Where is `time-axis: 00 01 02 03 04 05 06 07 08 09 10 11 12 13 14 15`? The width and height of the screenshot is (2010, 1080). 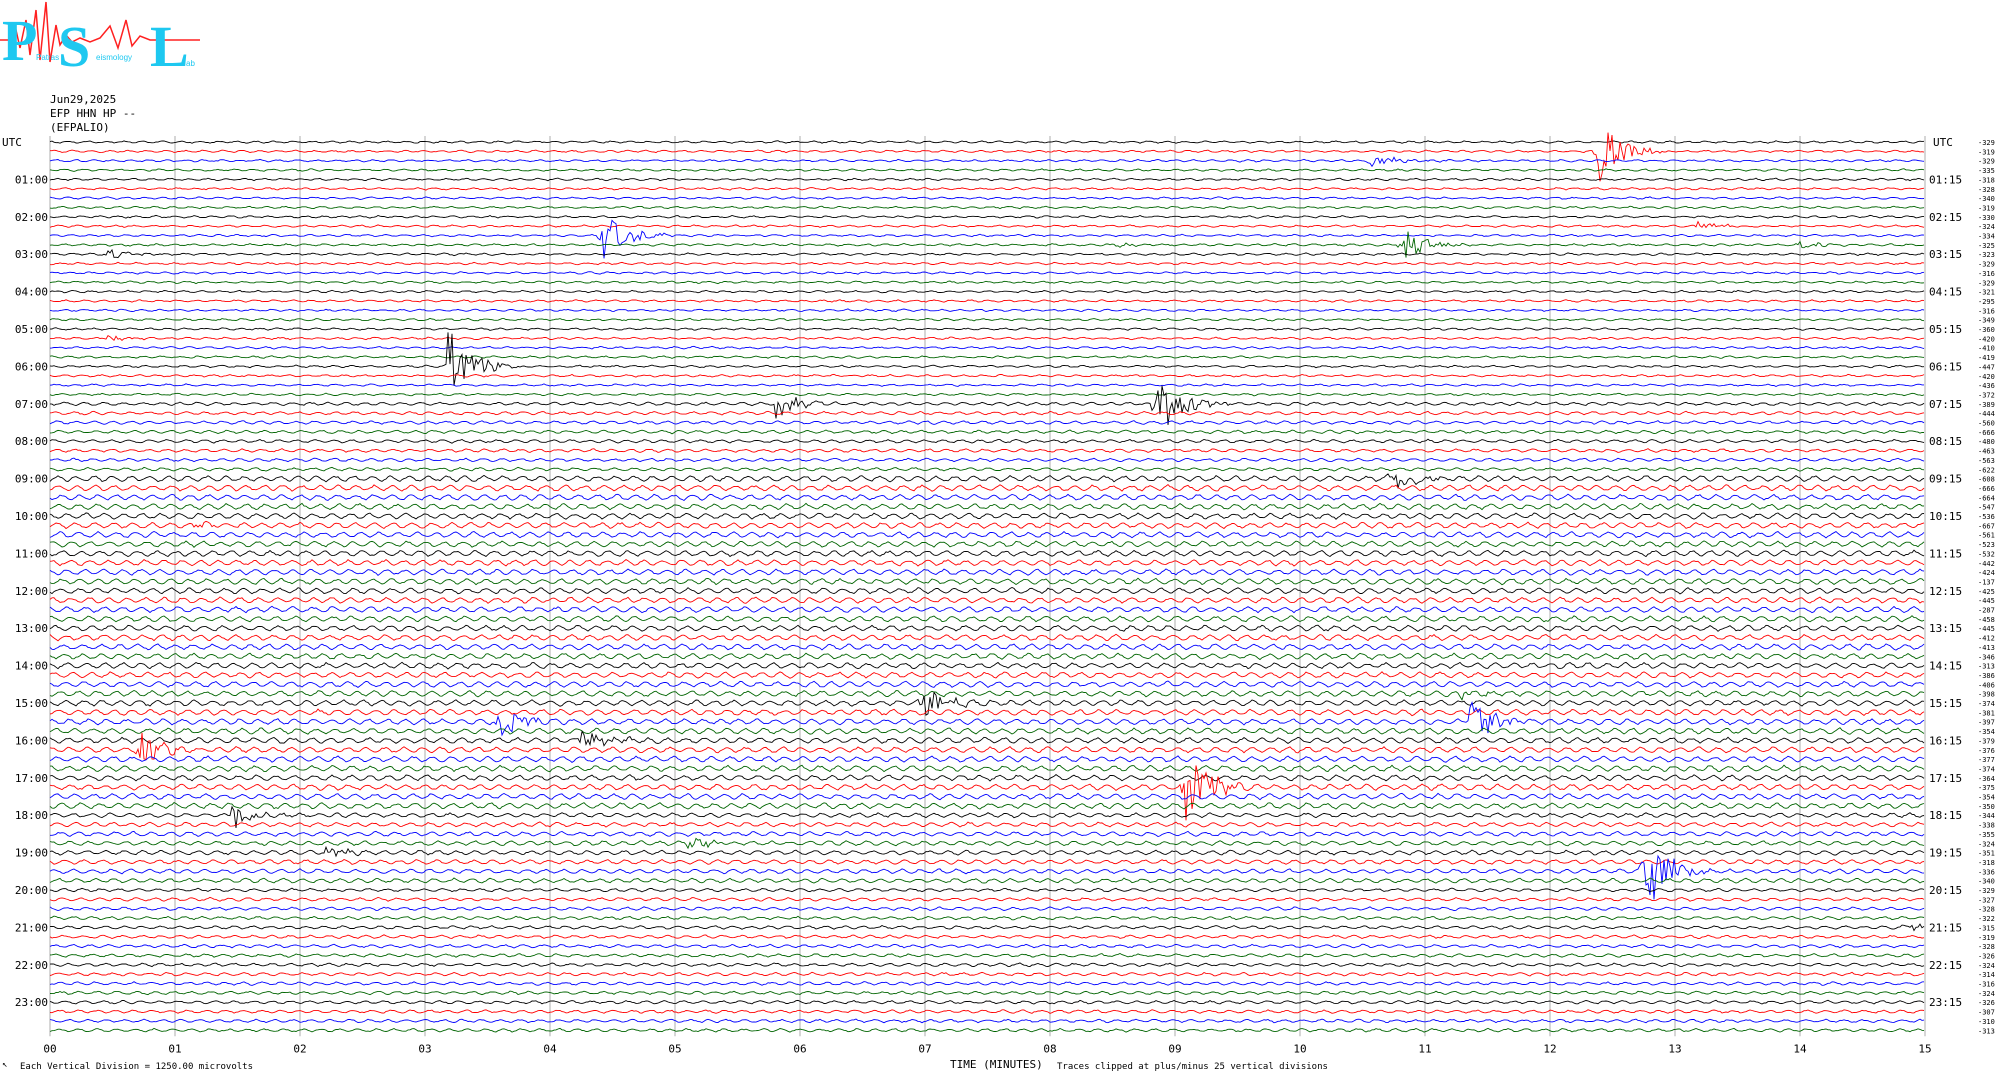
time-axis: 00 01 02 03 04 05 06 07 08 09 10 11 12 13 14 15 is located at coordinates (987, 1048).